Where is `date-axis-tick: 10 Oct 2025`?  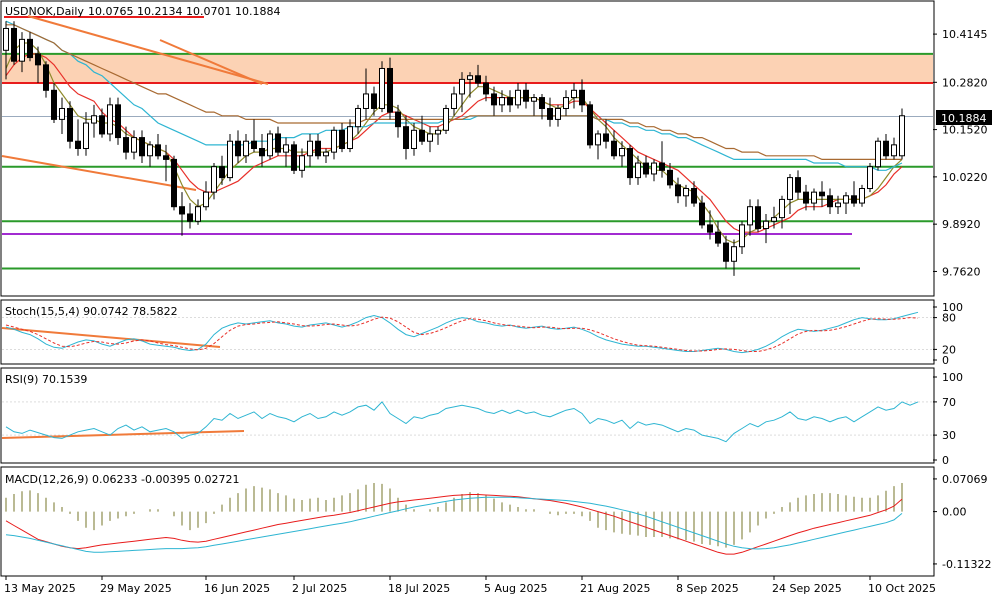
date-axis-tick: 10 Oct 2025 is located at coordinates (902, 588).